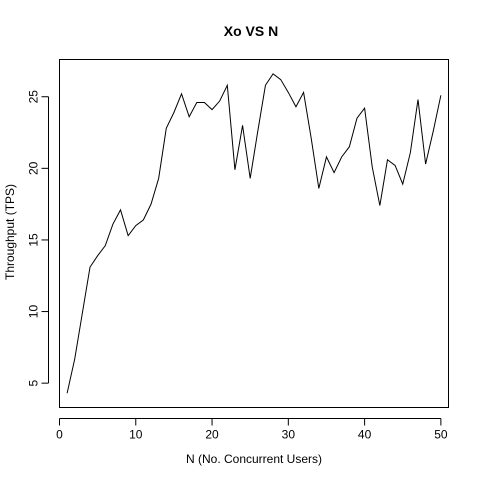  I want to click on chart-title: Xo VS N, so click(251, 31).